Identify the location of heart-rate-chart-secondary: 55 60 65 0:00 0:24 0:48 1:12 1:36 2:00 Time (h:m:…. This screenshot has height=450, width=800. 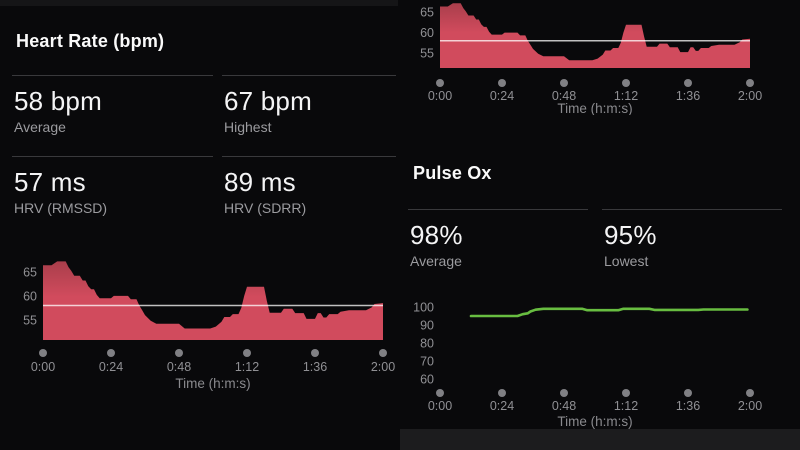
(600, 60).